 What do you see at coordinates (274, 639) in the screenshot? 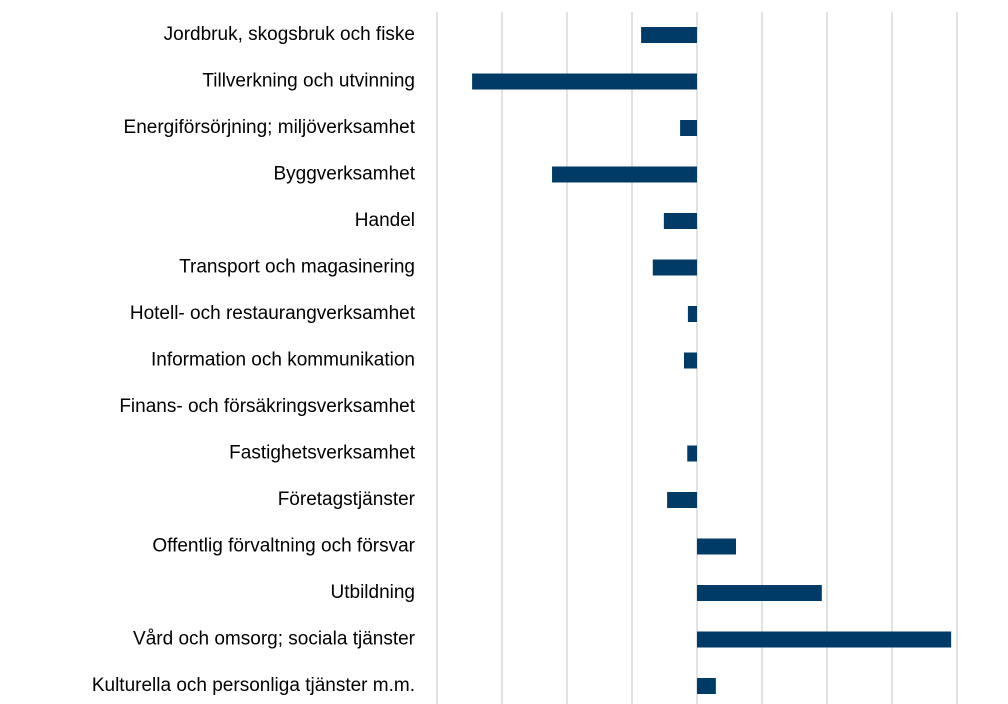
I see `y-tick-label: Vård och omsorg; sociala tjänster` at bounding box center [274, 639].